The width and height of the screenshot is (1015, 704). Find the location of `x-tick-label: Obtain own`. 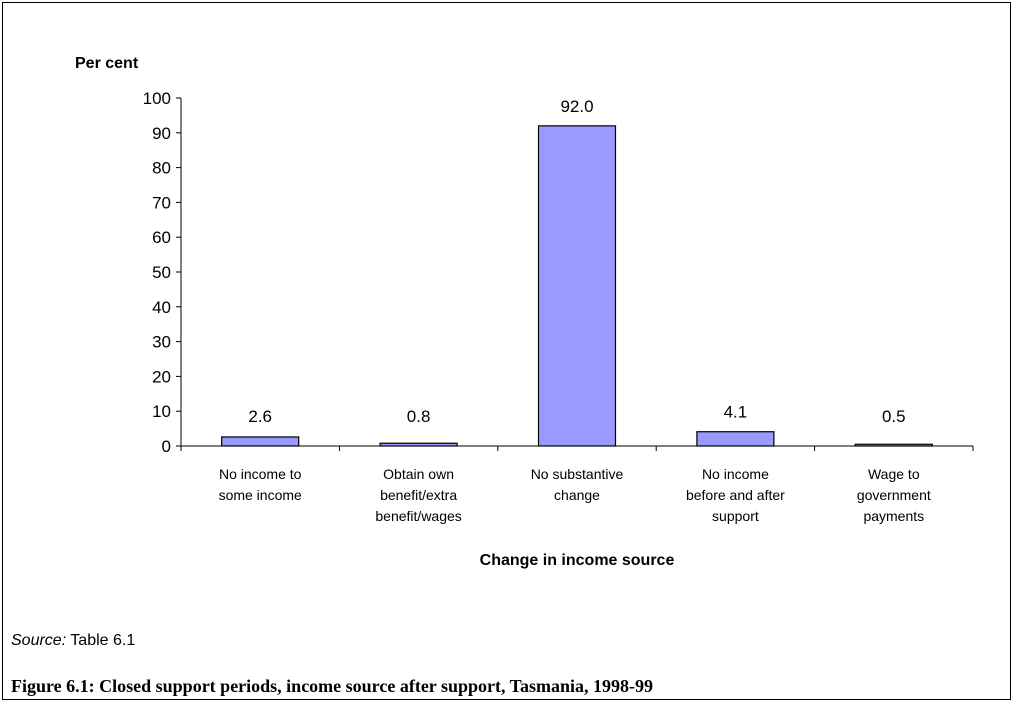

x-tick-label: Obtain own is located at coordinates (418, 474).